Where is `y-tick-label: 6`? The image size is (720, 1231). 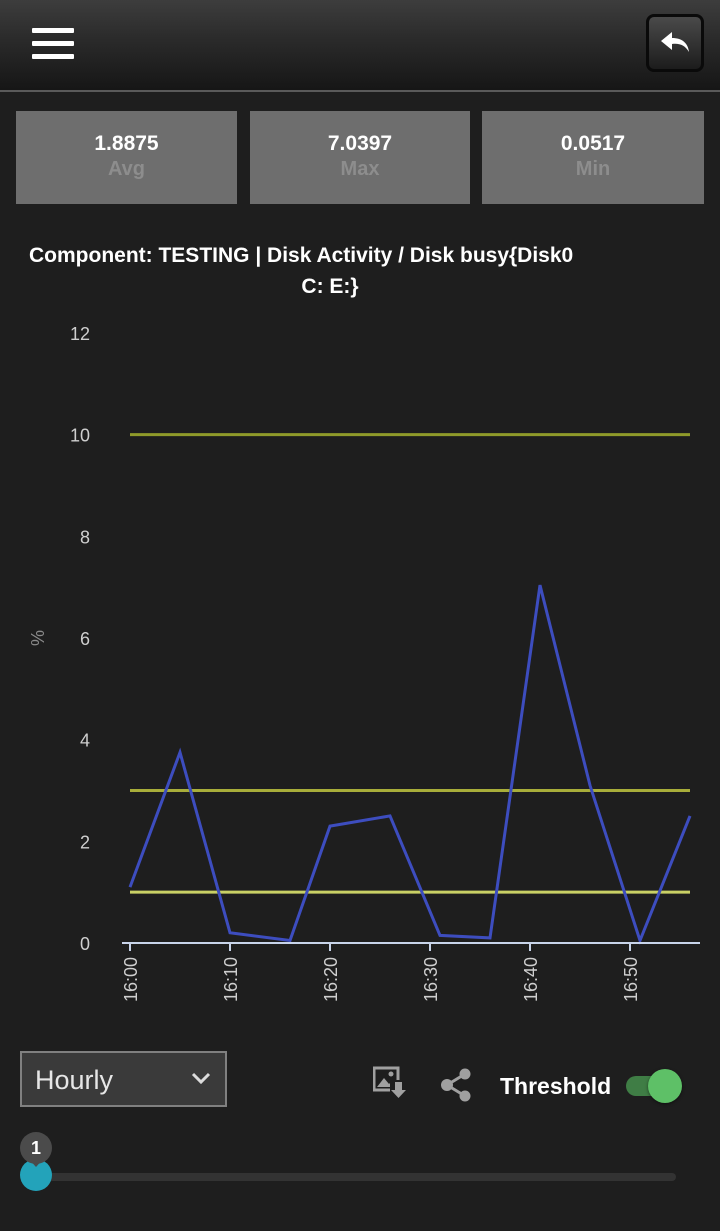
y-tick-label: 6 is located at coordinates (85, 639).